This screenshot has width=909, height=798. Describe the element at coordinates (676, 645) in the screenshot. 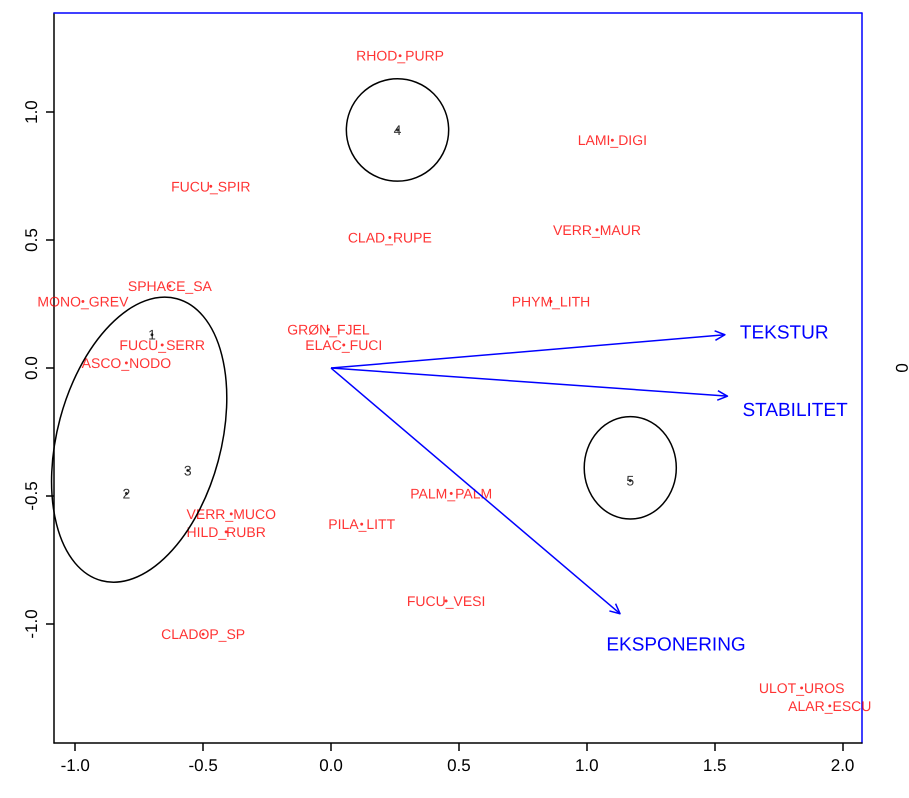

I see `annotation: EKSPONERING` at that location.